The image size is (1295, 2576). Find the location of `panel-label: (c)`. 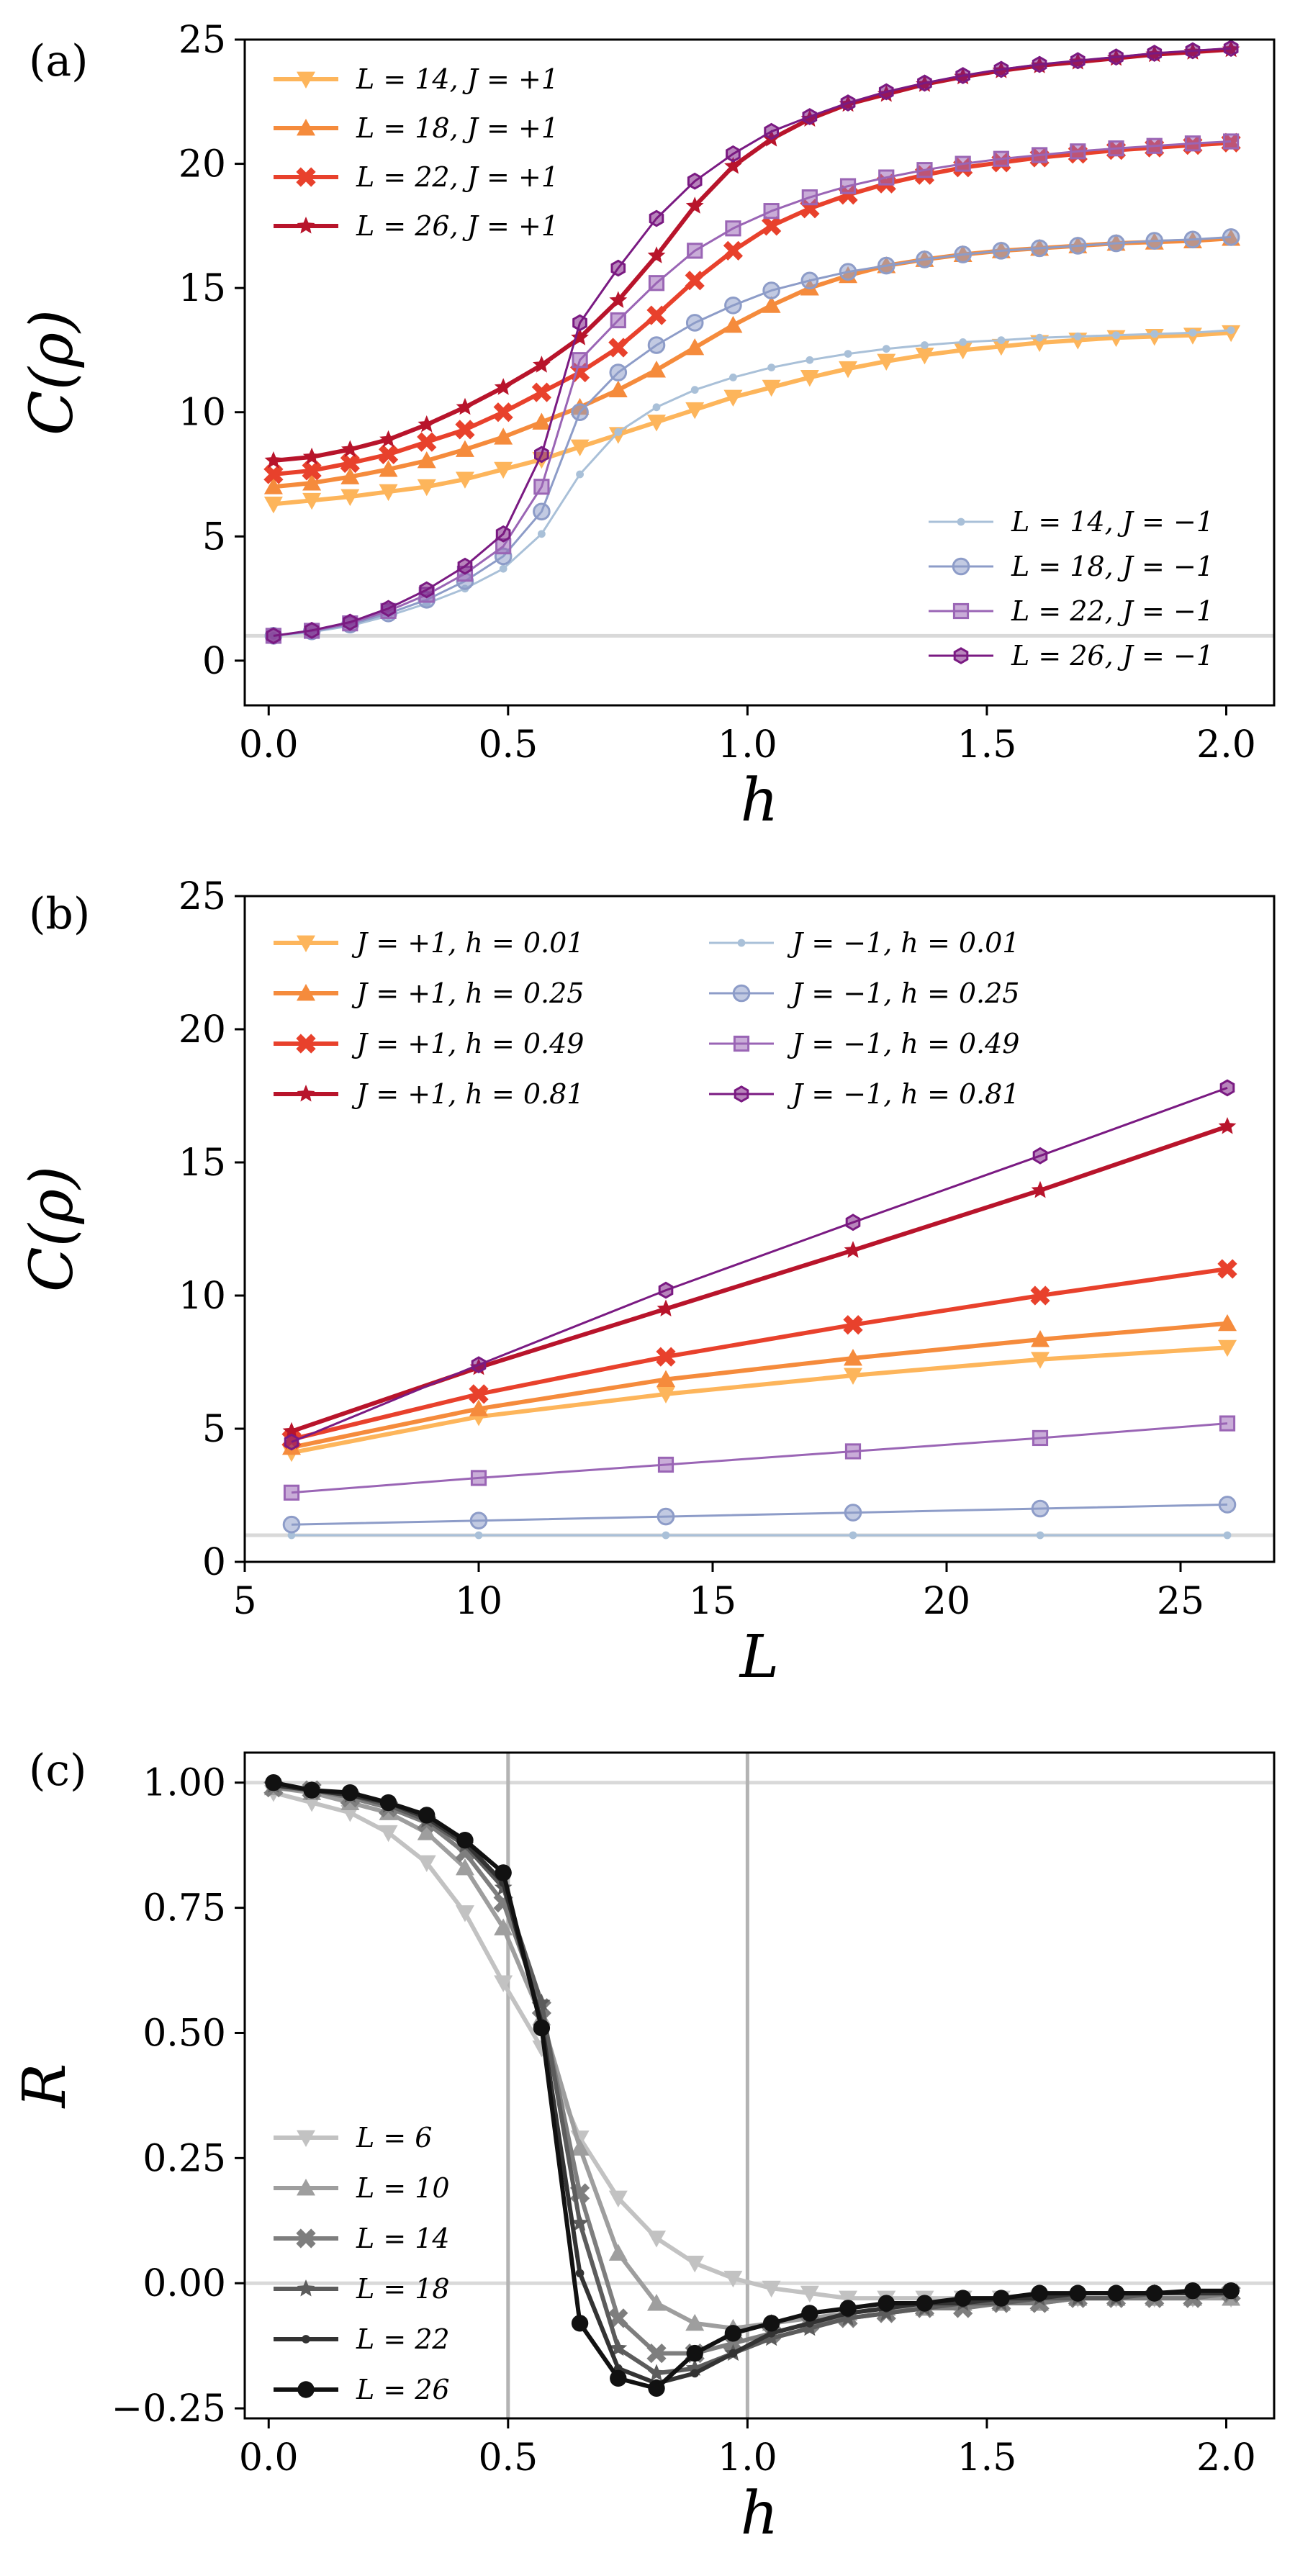

panel-label: (c) is located at coordinates (58, 1771).